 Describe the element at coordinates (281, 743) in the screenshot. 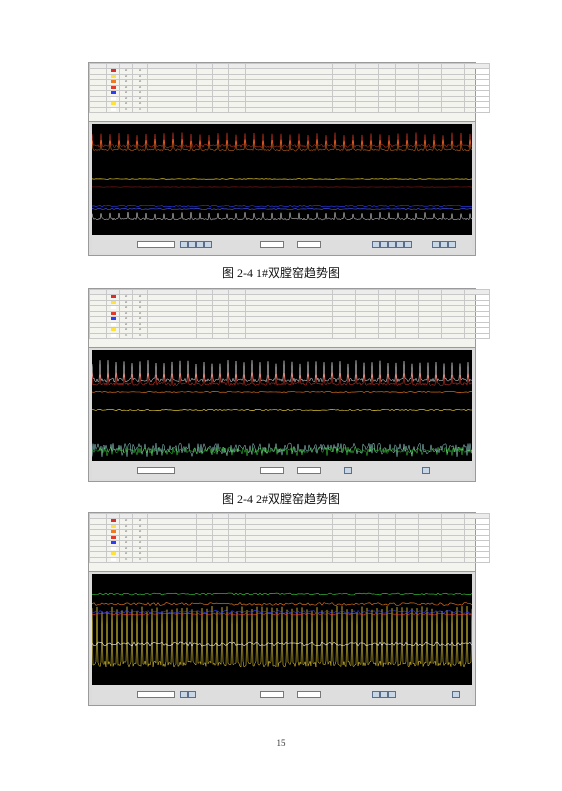

I see `page-number: 15` at that location.